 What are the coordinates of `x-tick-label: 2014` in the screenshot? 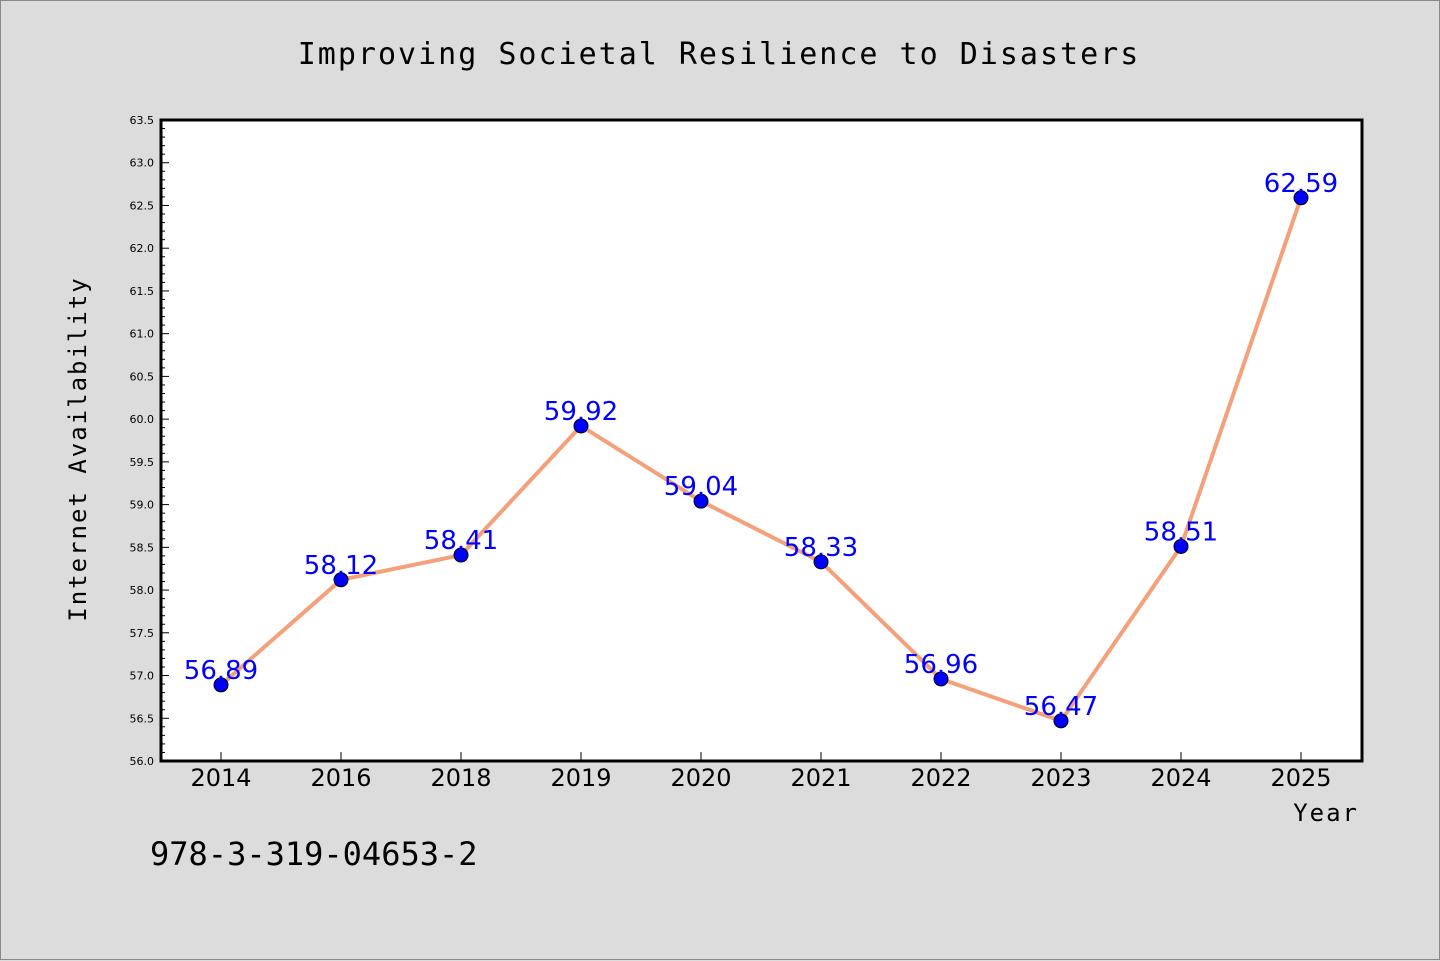 It's located at (220, 778).